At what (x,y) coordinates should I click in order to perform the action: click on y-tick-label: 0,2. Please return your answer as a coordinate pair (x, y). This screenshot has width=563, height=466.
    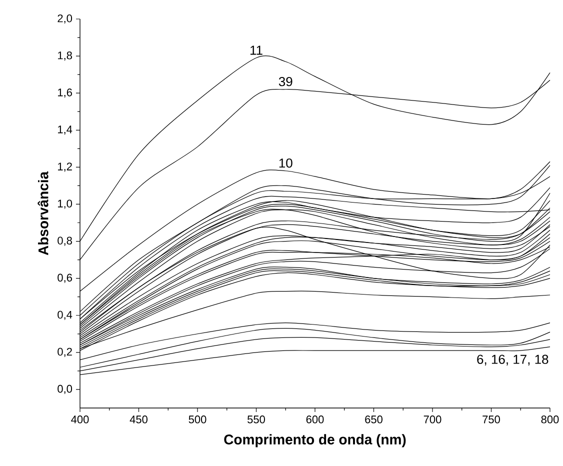
    Looking at the image, I should click on (65, 352).